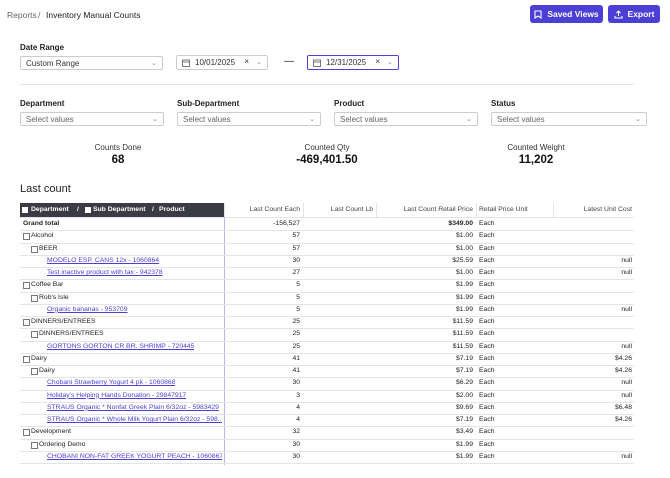 Image resolution: width=670 pixels, height=478 pixels. What do you see at coordinates (538, 14) in the screenshot?
I see `bookmark-icon` at bounding box center [538, 14].